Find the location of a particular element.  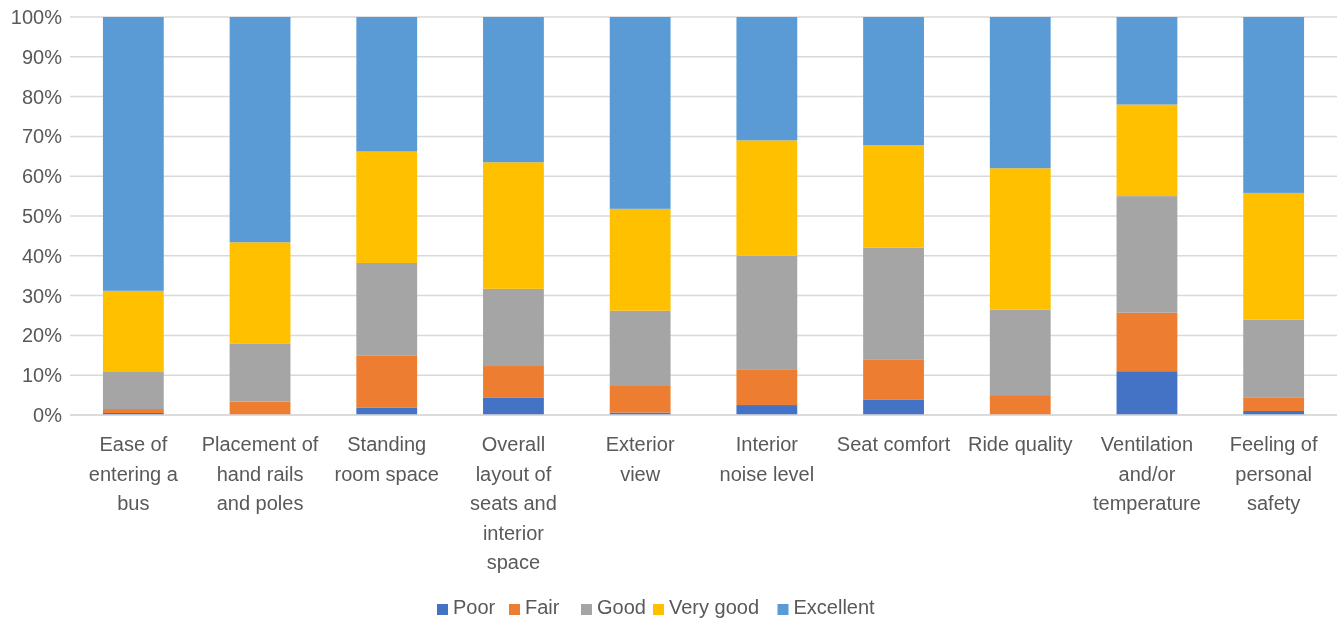

x-tick-label: Standing room space is located at coordinates (386, 459).